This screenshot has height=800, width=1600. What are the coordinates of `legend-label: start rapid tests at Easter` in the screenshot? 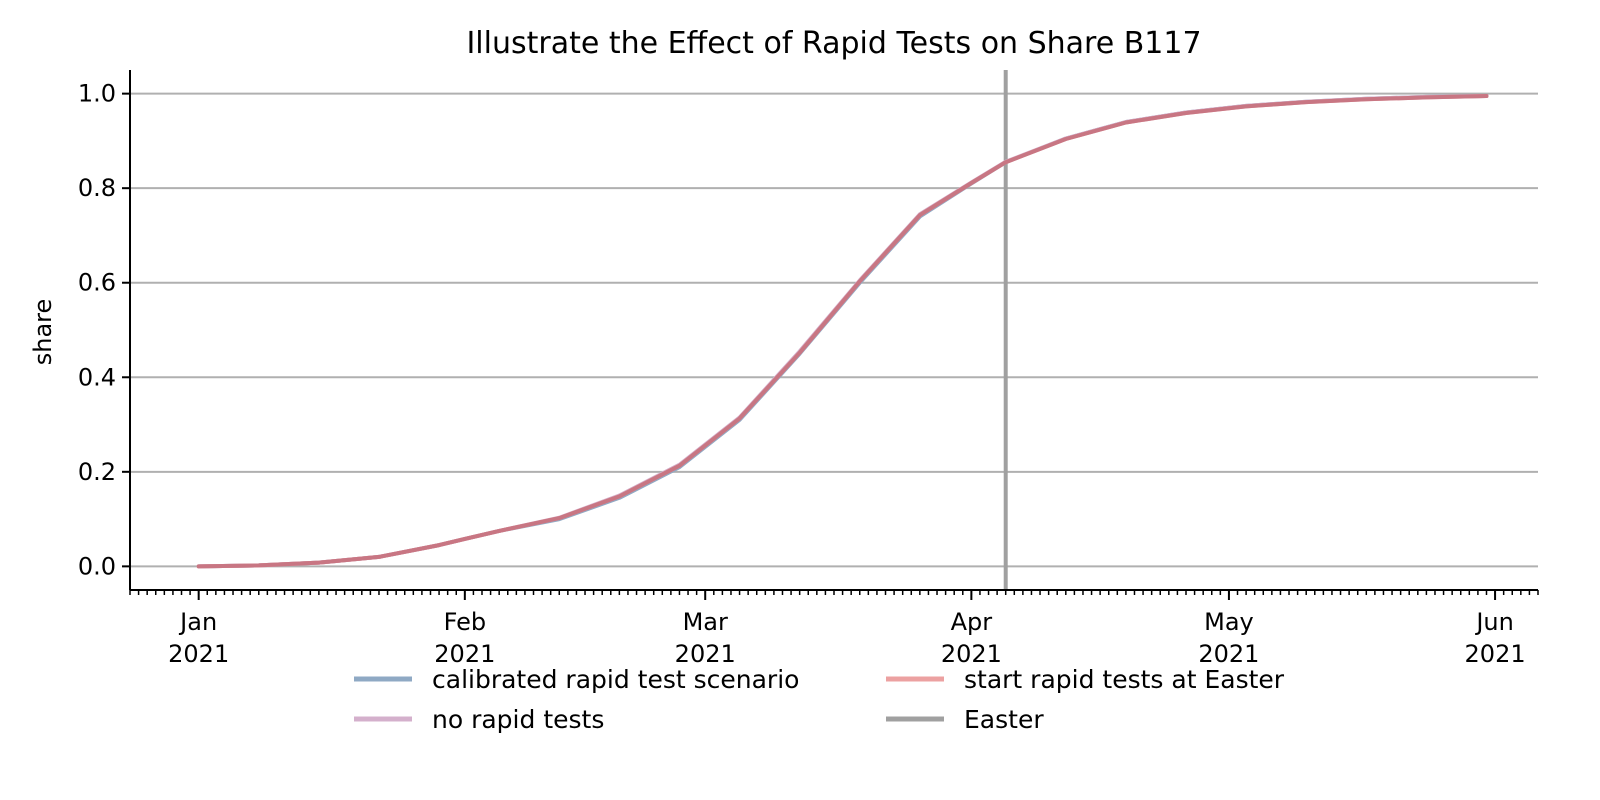 It's located at (1124, 679).